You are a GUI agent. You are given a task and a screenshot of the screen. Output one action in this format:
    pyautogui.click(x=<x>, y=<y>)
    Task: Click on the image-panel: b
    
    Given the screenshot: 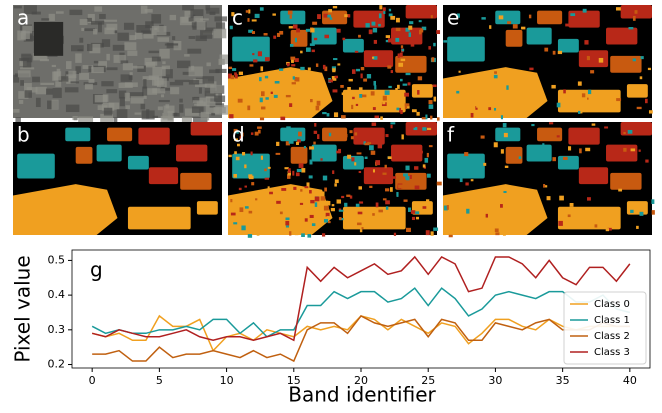 What is the action you would take?
    pyautogui.click(x=117, y=178)
    